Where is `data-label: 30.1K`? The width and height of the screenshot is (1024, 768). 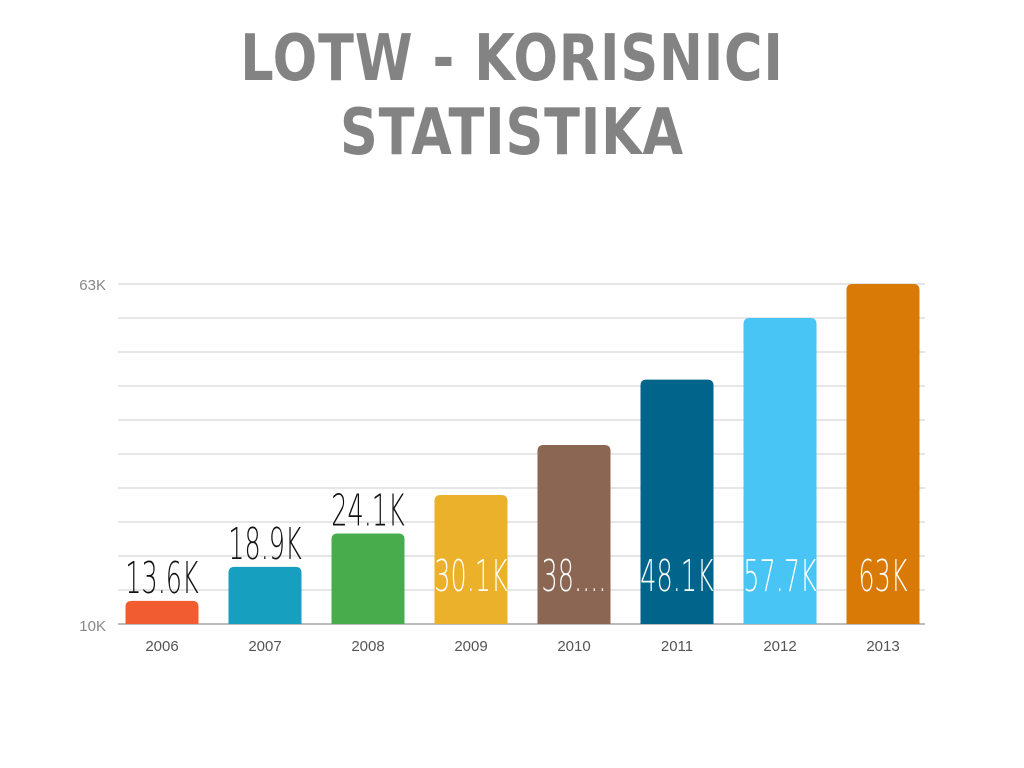
data-label: 30.1K is located at coordinates (471, 577).